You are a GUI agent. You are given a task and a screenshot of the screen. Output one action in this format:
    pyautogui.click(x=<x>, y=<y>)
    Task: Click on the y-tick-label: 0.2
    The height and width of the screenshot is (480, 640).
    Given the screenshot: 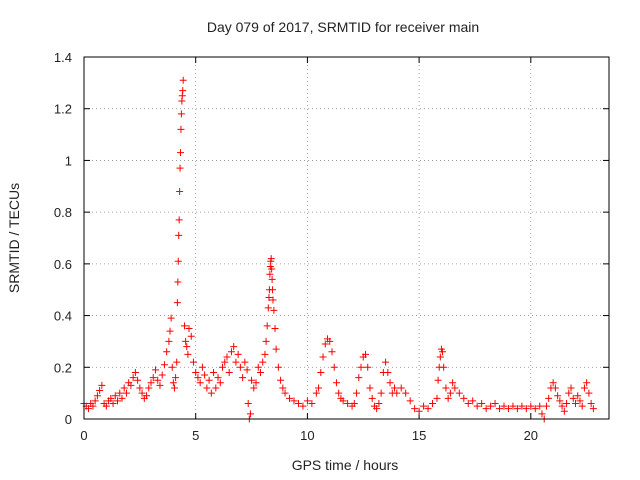 What is the action you would take?
    pyautogui.click(x=63, y=367)
    